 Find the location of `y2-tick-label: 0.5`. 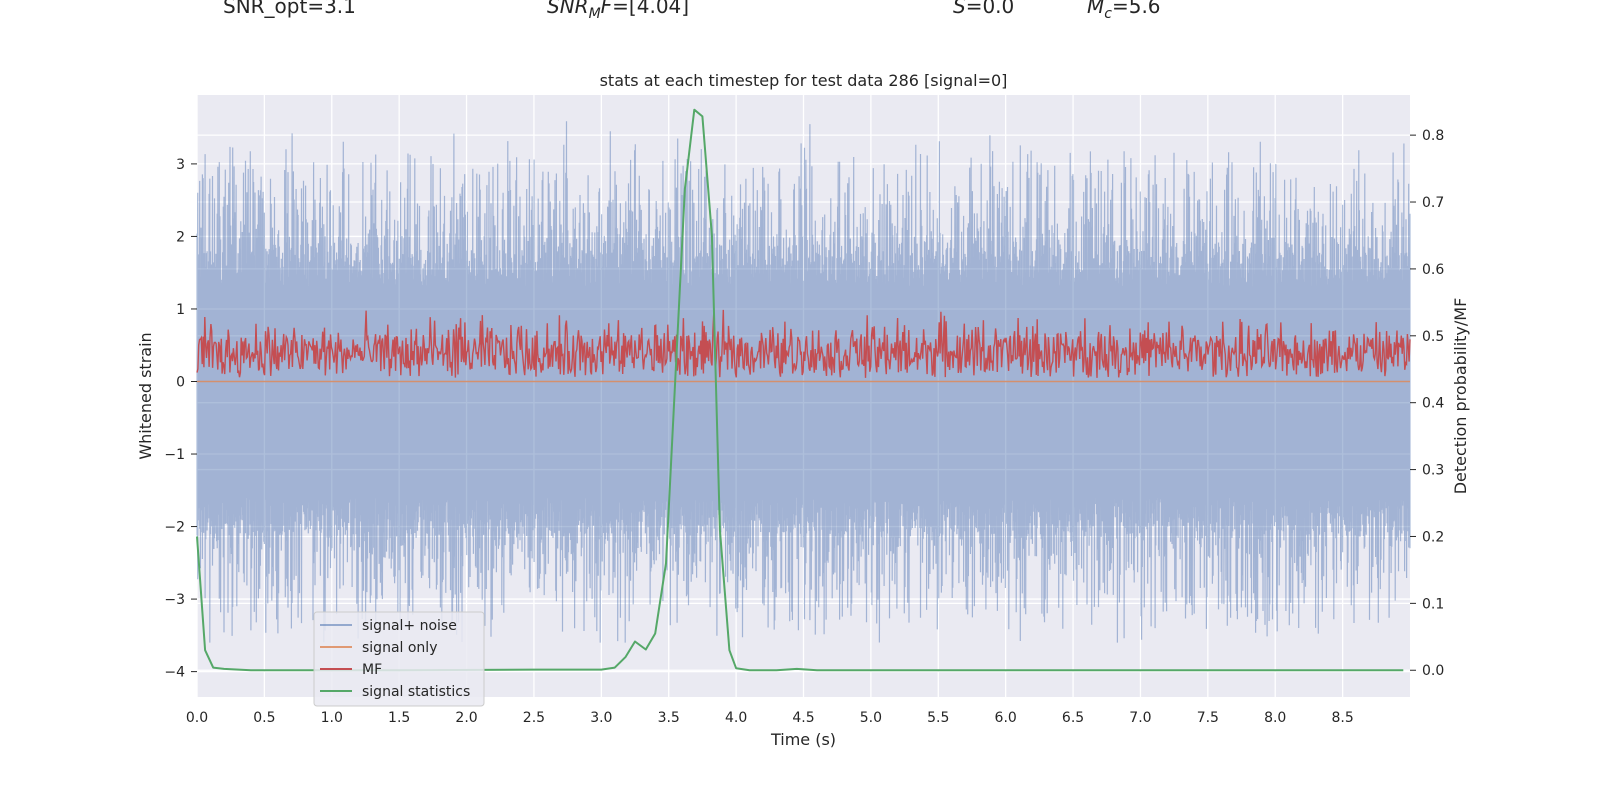

y2-tick-label: 0.5 is located at coordinates (1433, 337).